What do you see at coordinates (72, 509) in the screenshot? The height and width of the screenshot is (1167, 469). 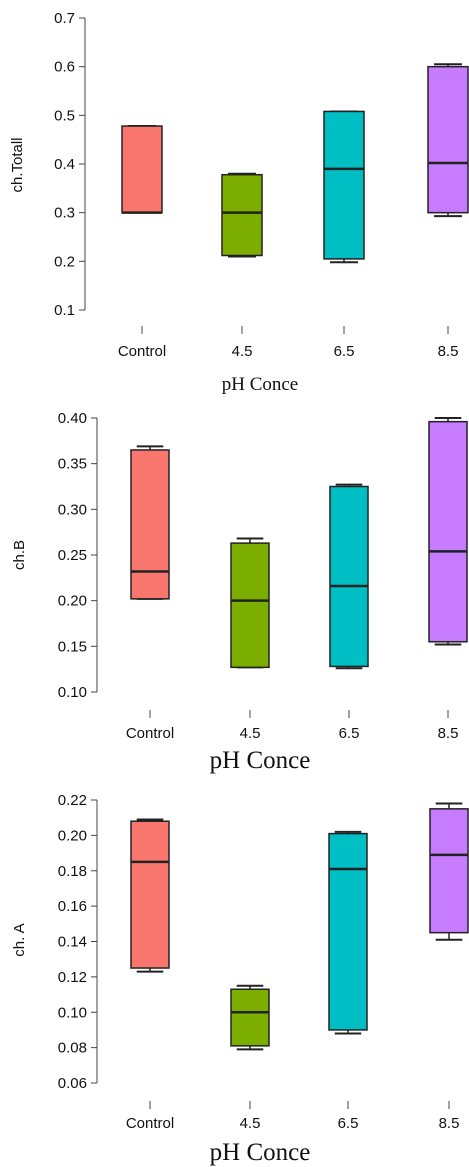 I see `y-tick-label: 0.30` at bounding box center [72, 509].